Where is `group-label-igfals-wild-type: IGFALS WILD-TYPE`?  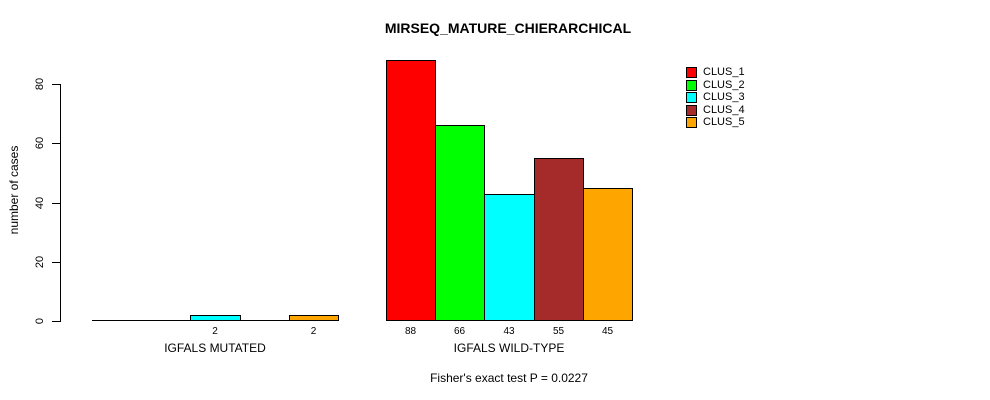 group-label-igfals-wild-type: IGFALS WILD-TYPE is located at coordinates (509, 348).